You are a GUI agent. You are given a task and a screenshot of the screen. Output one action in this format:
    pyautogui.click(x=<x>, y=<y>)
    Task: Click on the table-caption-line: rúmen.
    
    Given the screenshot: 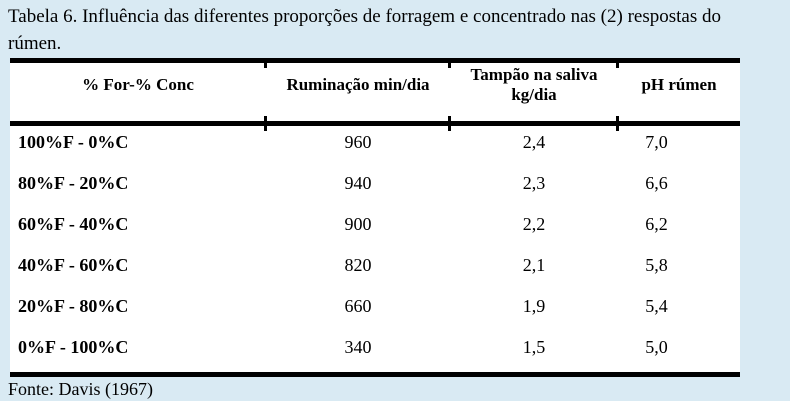 What is the action you would take?
    pyautogui.click(x=35, y=43)
    